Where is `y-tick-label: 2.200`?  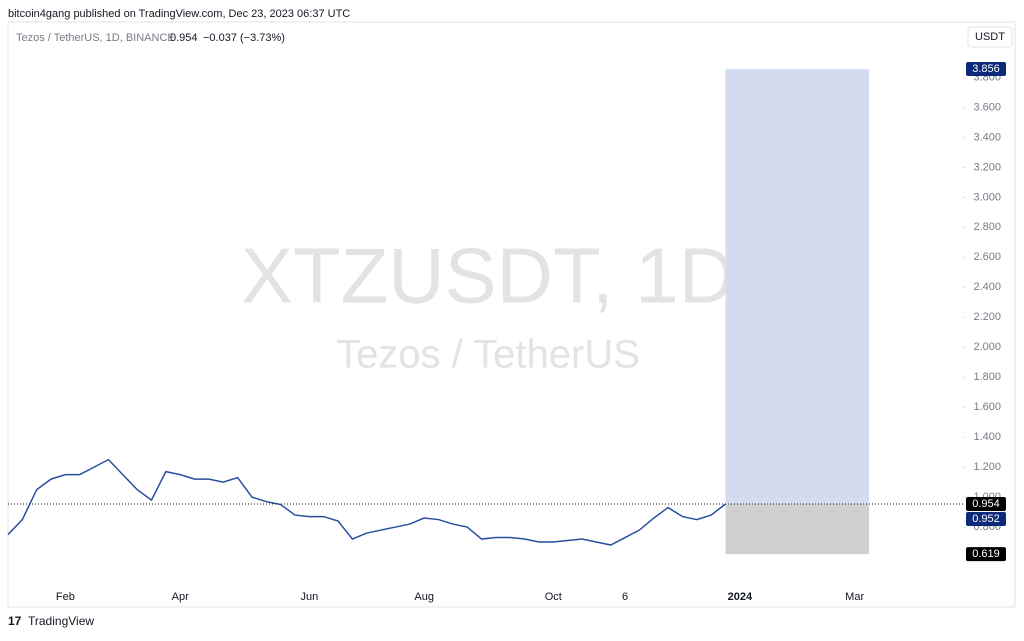 y-tick-label: 2.200 is located at coordinates (987, 317).